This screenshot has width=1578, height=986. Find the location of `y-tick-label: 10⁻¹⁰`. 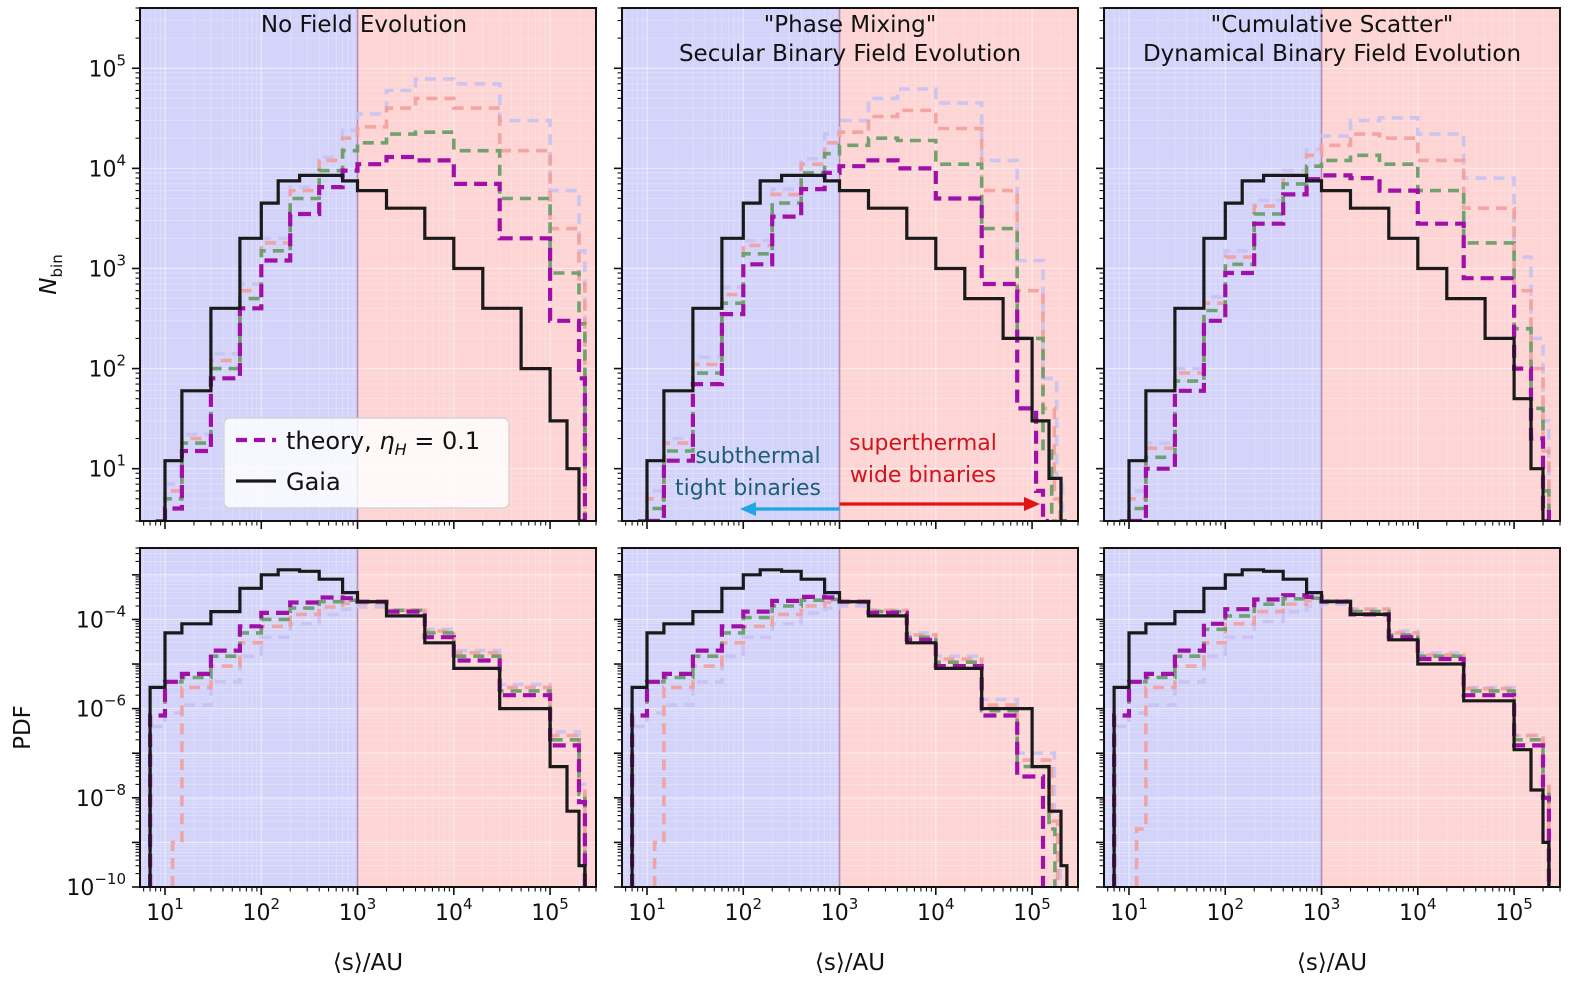

y-tick-label: 10⁻¹⁰ is located at coordinates (96, 885).